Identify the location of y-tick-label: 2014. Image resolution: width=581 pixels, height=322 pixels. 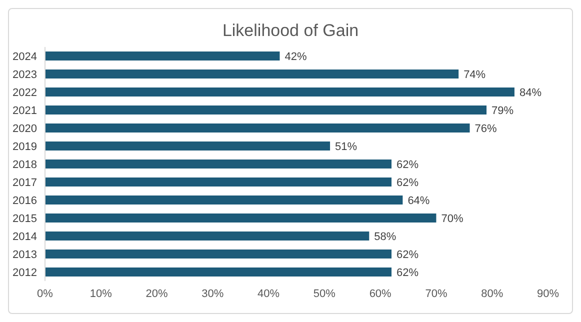
(24, 236).